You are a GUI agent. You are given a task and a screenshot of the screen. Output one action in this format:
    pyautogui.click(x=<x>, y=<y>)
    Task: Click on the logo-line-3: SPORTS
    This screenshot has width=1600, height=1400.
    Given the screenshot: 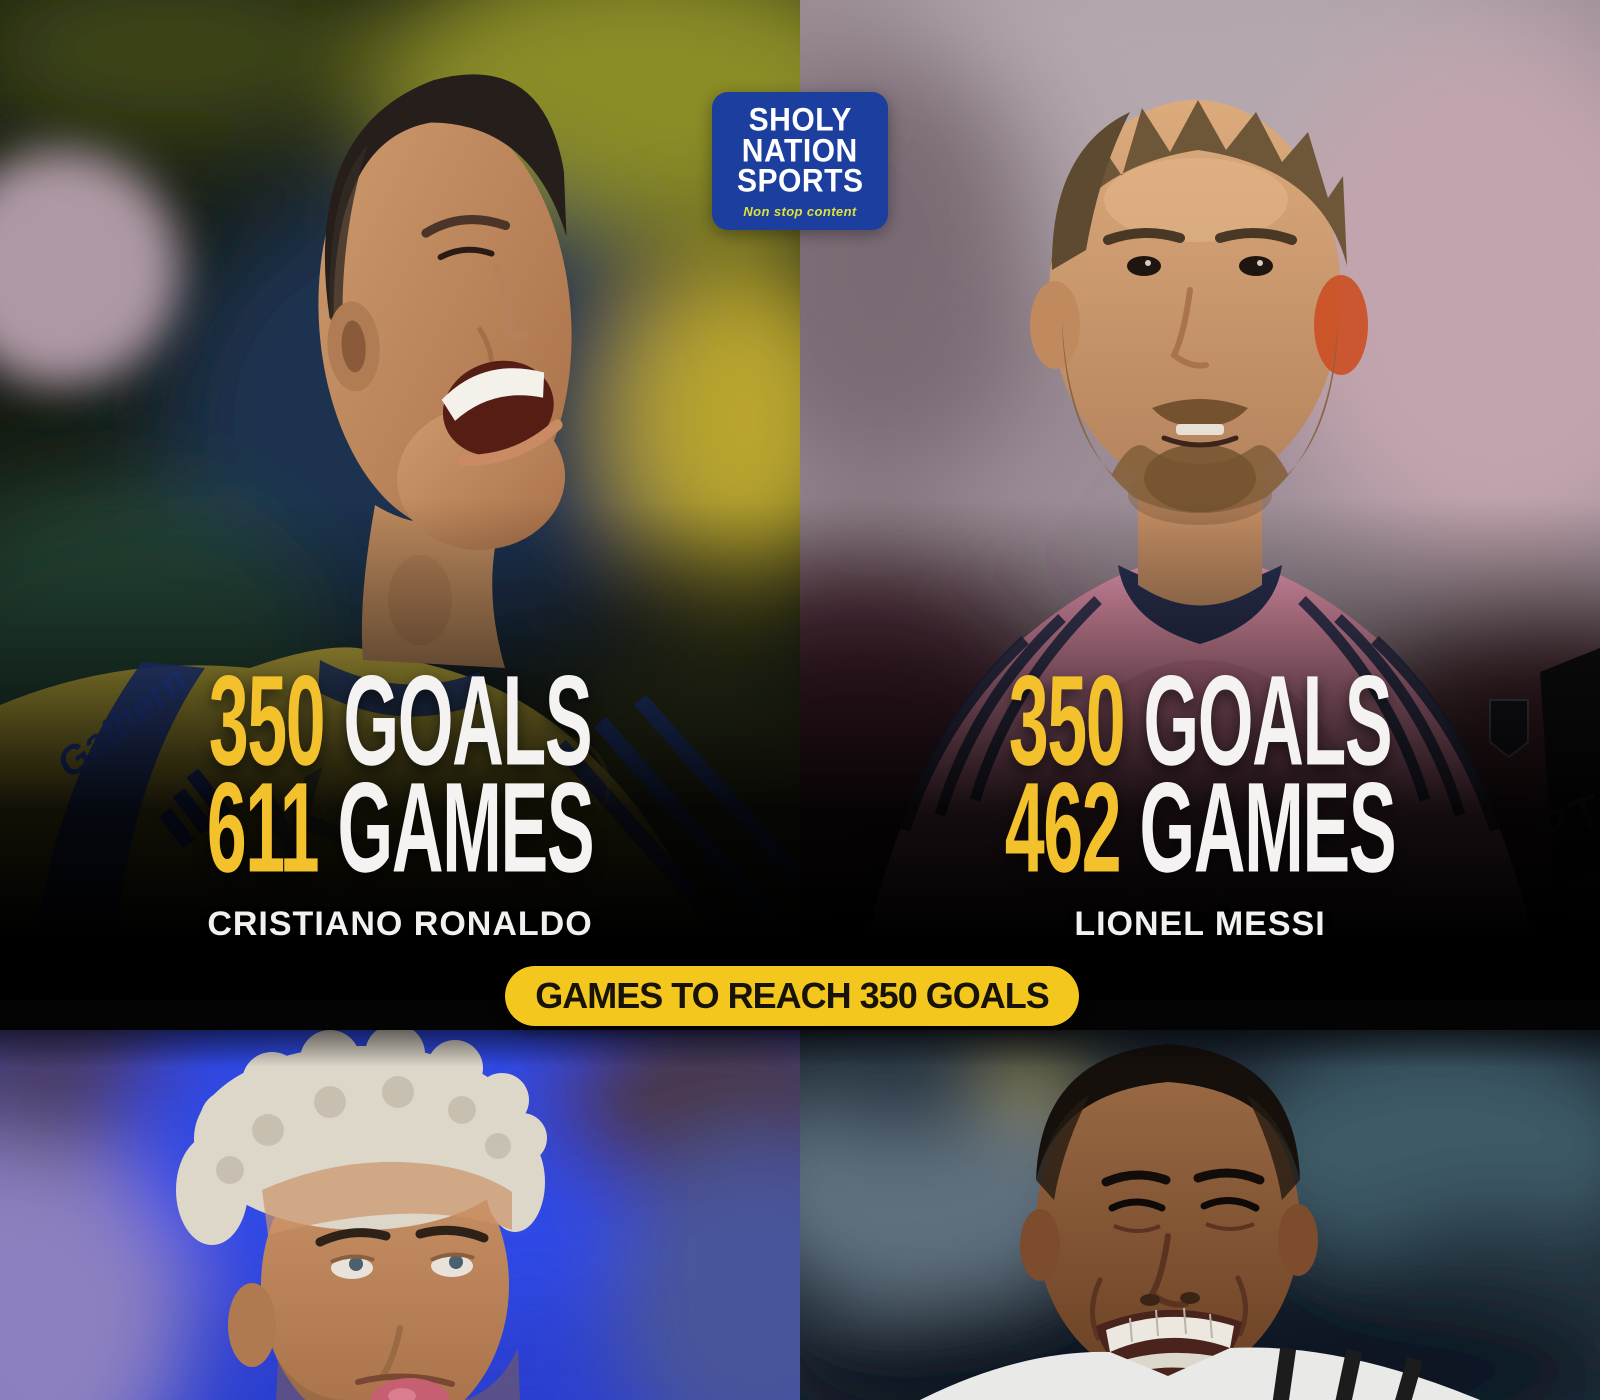 What is the action you would take?
    pyautogui.click(x=800, y=180)
    